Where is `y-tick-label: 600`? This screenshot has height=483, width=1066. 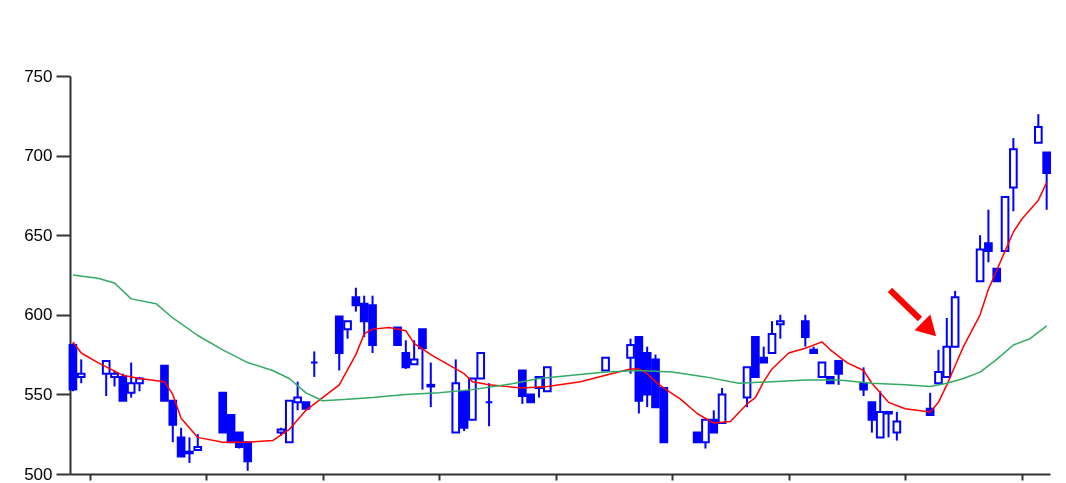
y-tick-label: 600 is located at coordinates (38, 315).